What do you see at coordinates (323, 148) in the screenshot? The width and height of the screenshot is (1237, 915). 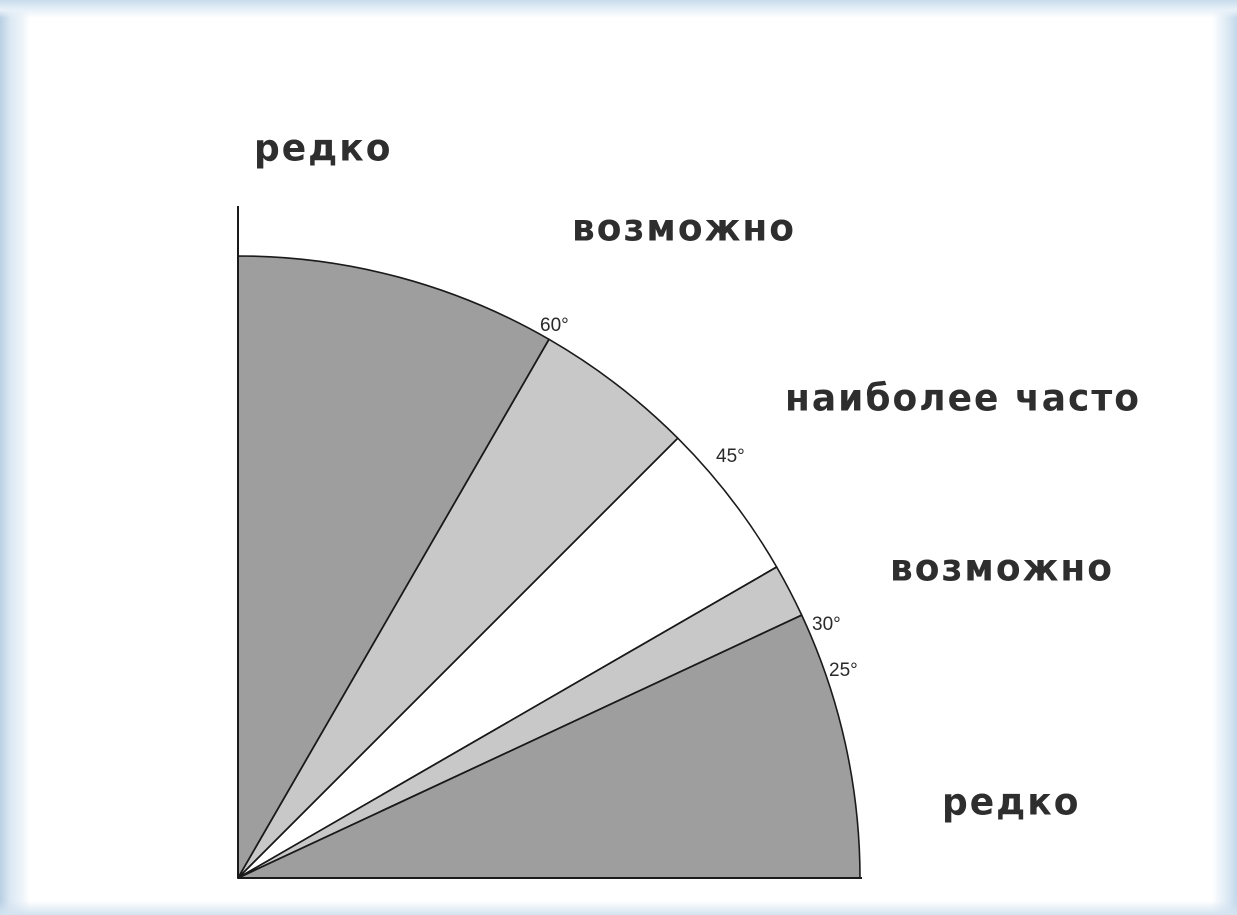 I see `zone-label-rare-top: редко` at bounding box center [323, 148].